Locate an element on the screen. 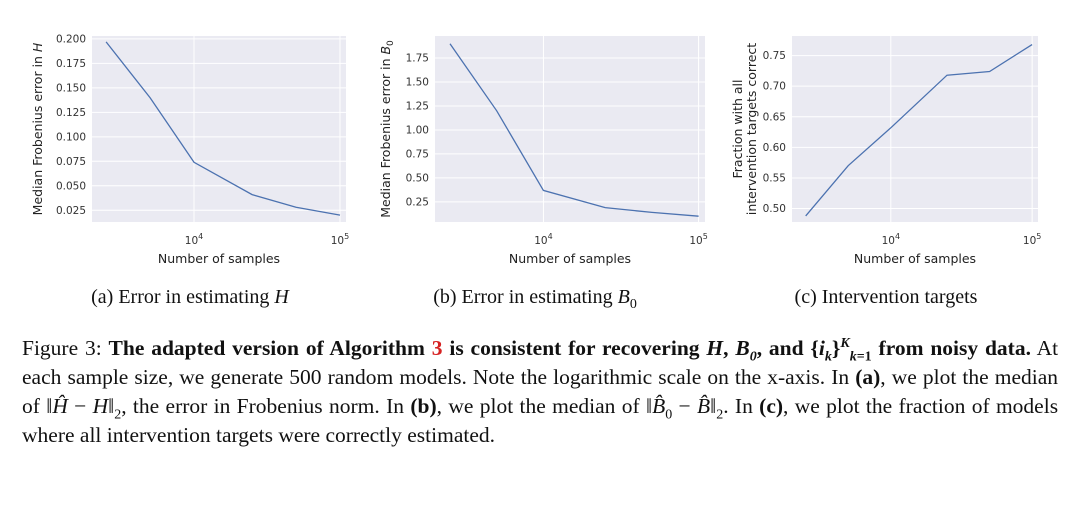 The image size is (1080, 521). y-tick-label: 0.70 is located at coordinates (774, 87).